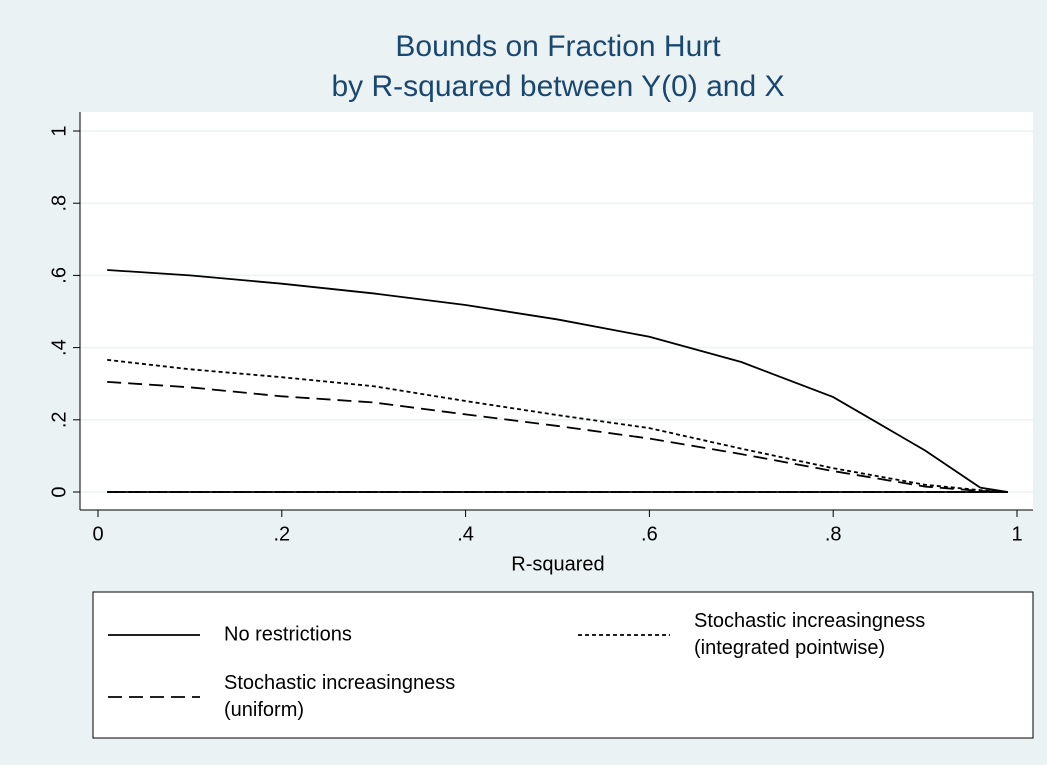 Image resolution: width=1047 pixels, height=765 pixels. What do you see at coordinates (558, 46) in the screenshot?
I see `chart-title: Bounds on Fraction Hurt` at bounding box center [558, 46].